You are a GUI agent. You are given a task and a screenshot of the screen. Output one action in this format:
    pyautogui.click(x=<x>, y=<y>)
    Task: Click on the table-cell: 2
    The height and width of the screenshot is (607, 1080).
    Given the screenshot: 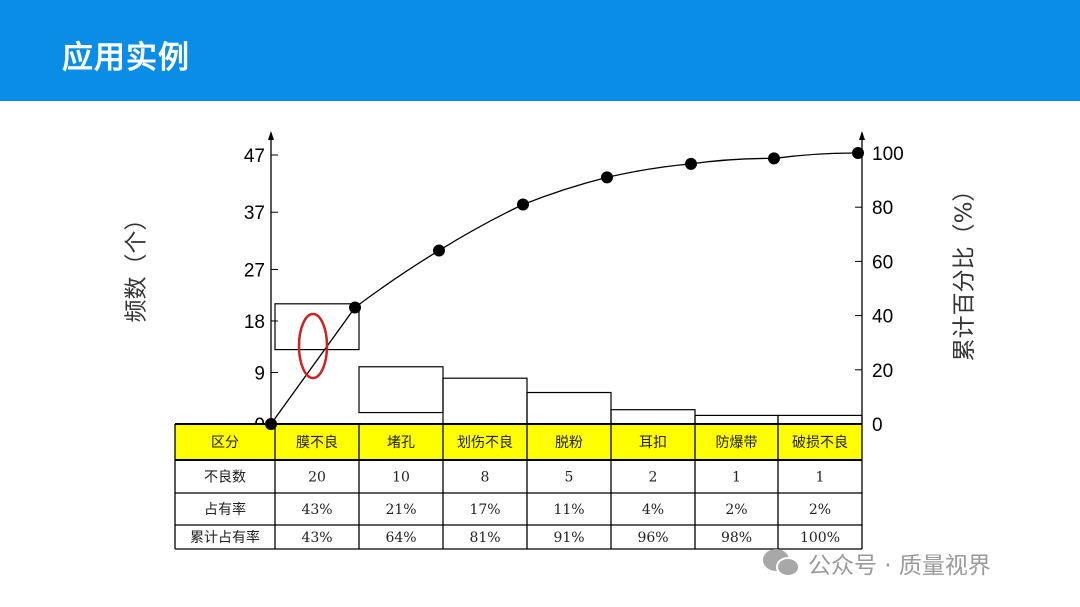 What is the action you would take?
    pyautogui.click(x=653, y=478)
    